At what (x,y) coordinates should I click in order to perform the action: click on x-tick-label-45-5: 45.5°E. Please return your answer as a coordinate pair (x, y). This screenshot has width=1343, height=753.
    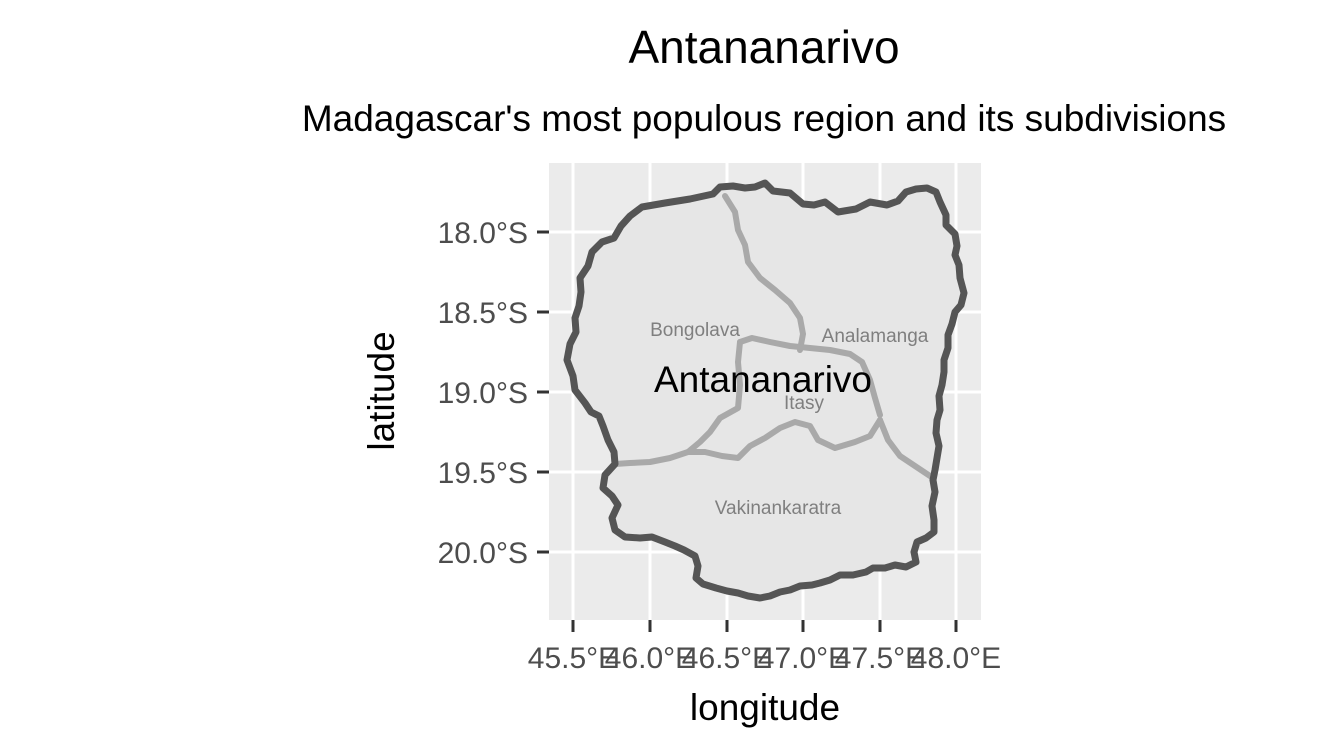
    Looking at the image, I should click on (573, 658).